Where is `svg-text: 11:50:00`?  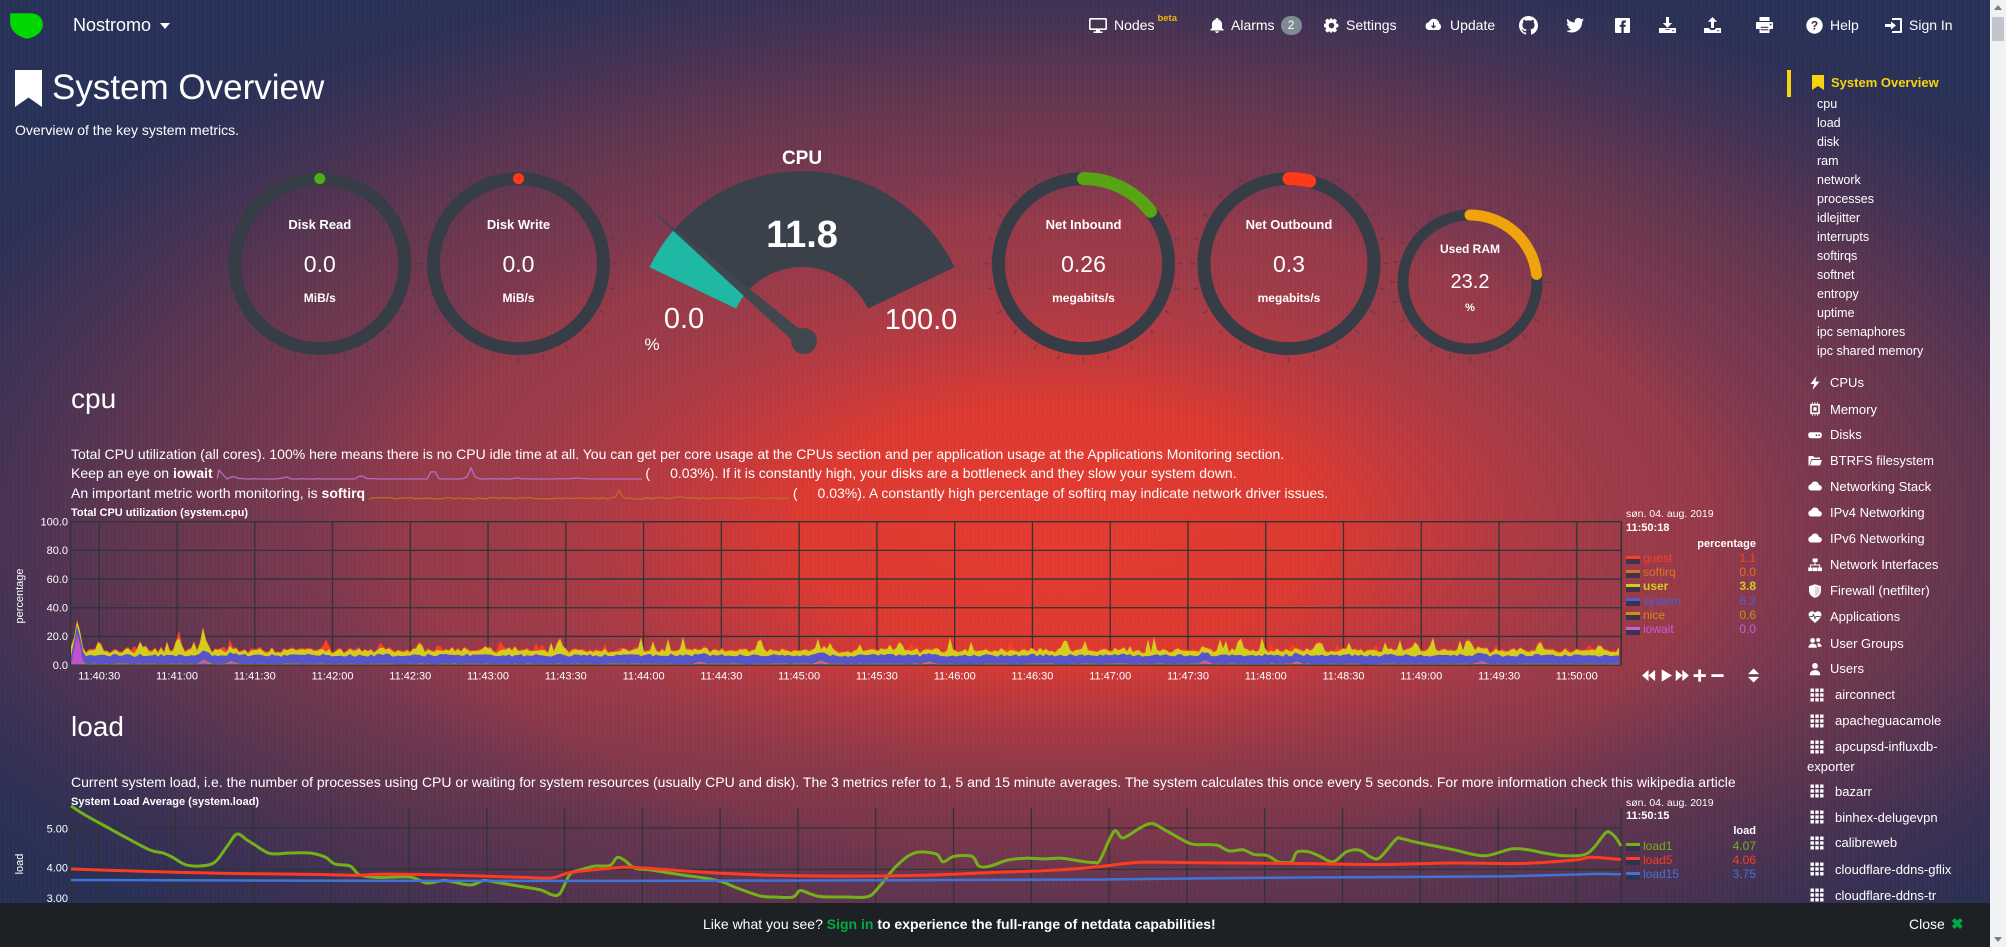 svg-text: 11:50:00 is located at coordinates (1577, 677).